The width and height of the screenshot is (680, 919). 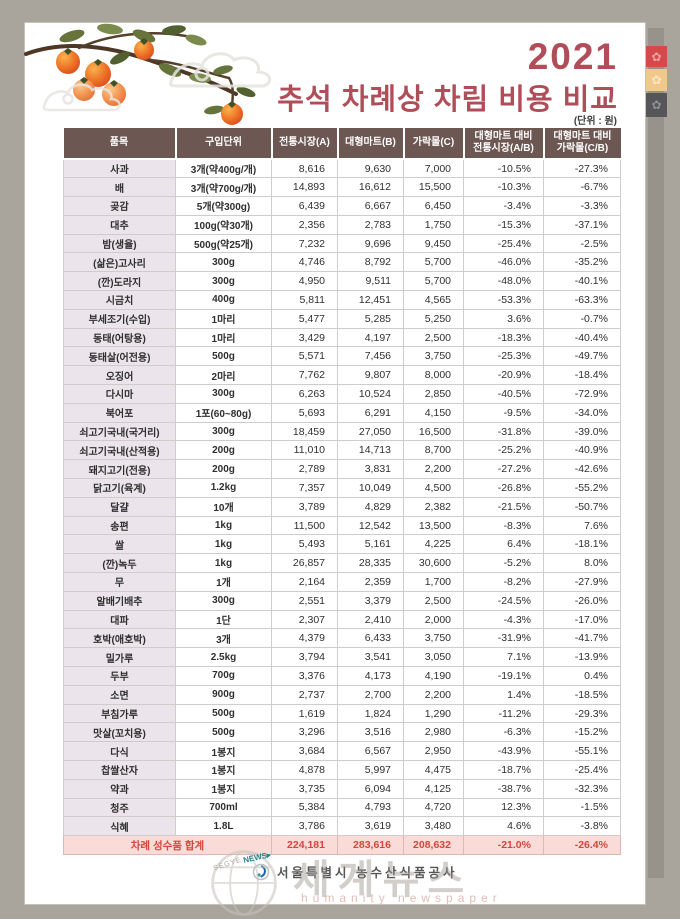 I want to click on price-mart-cell: 16,612, so click(x=370, y=187).